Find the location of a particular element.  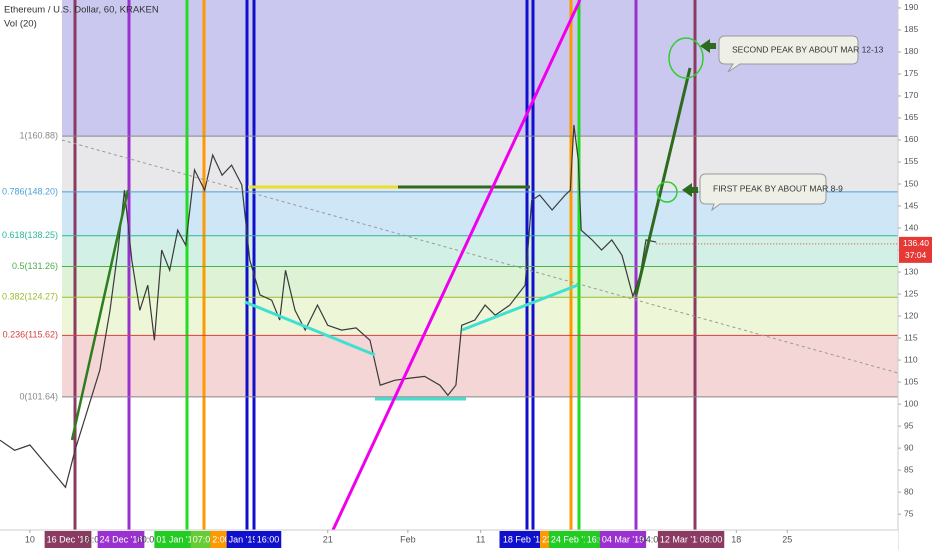

x-tick-label: Feb is located at coordinates (408, 539).